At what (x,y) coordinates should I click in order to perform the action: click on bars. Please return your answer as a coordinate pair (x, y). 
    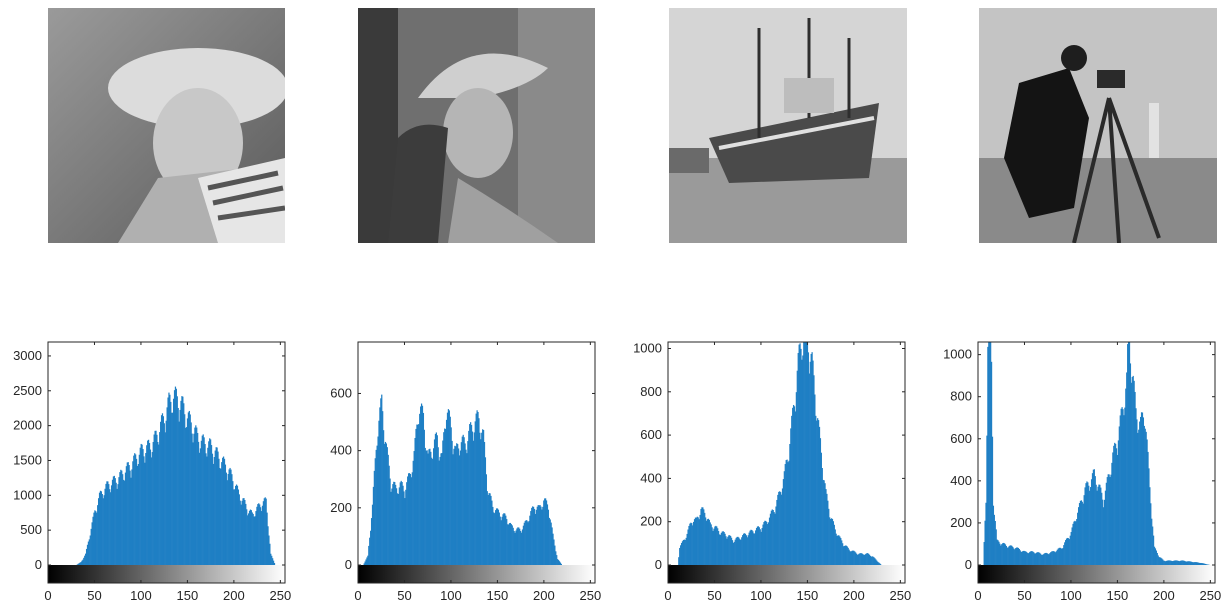
    Looking at the image, I should click on (462, 479).